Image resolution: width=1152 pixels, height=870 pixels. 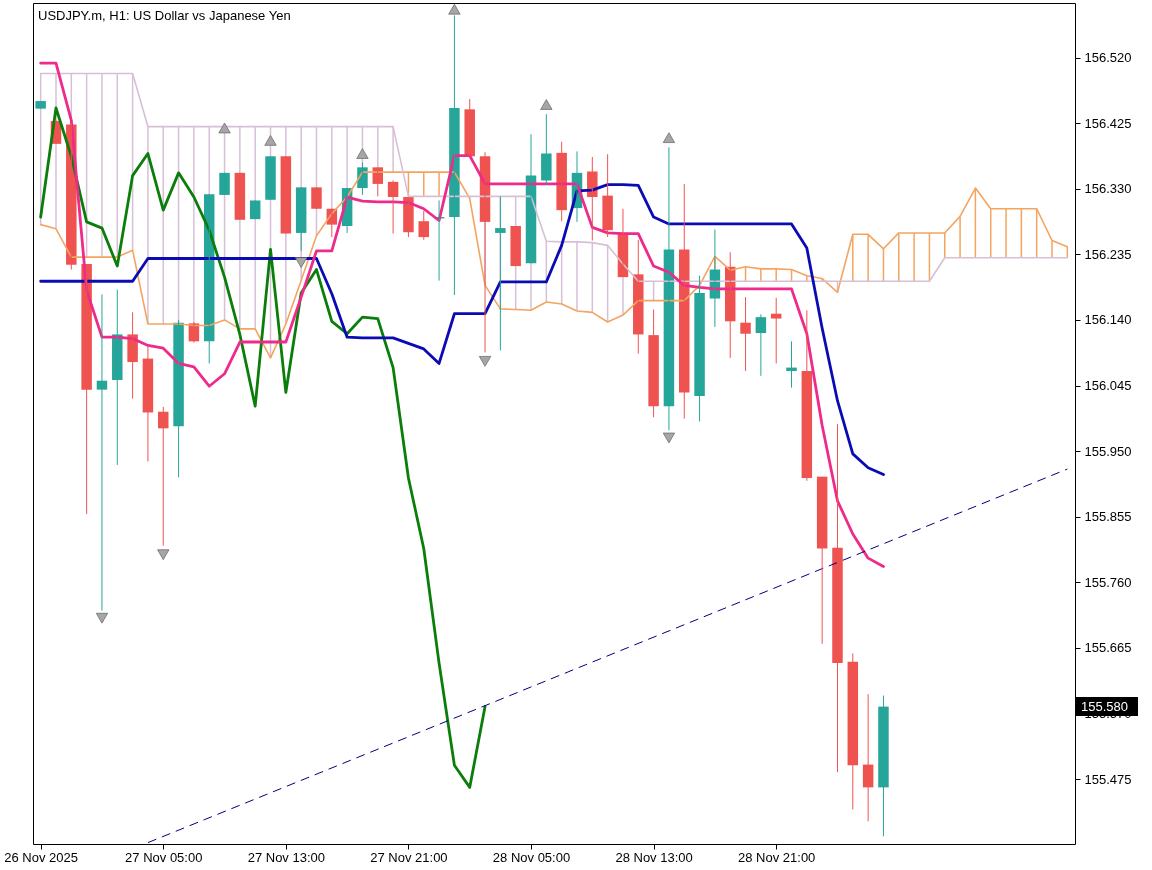 I want to click on chart-title: USDJPY.m, H1: US Dollar vs Japanese Yen, so click(x=164, y=15).